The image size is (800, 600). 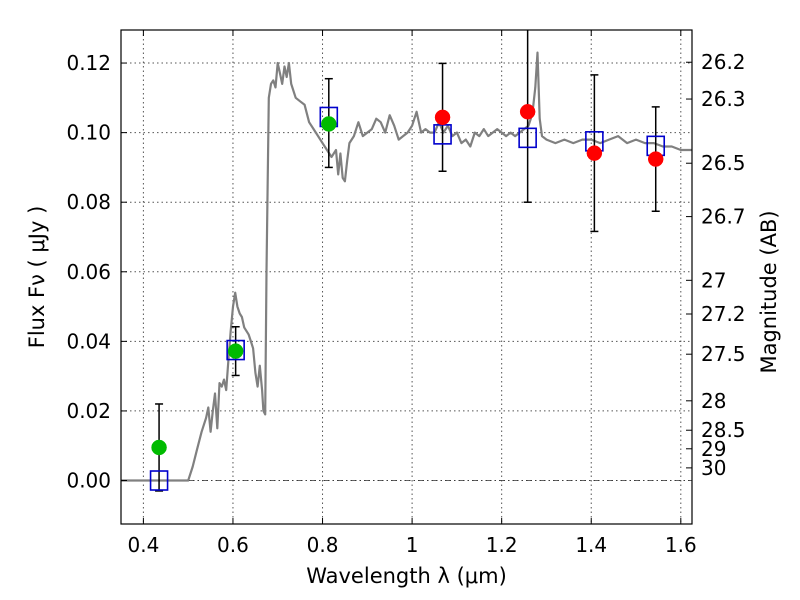 I want to click on y-tick-label: 0.12, so click(x=88, y=63).